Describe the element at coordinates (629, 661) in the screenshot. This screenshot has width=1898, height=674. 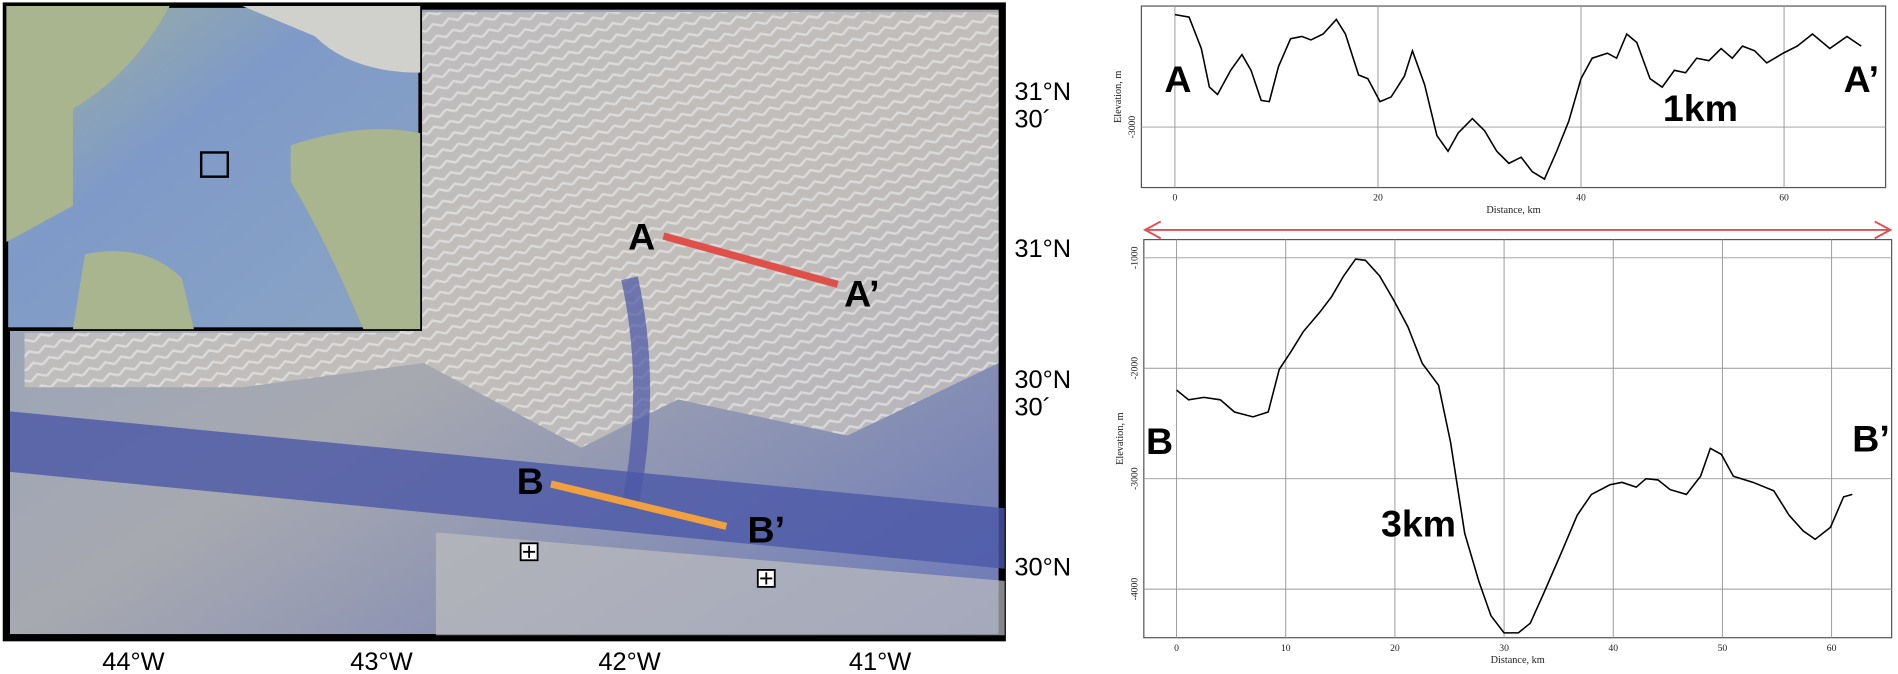
I see `longitude-label: 42°W` at that location.